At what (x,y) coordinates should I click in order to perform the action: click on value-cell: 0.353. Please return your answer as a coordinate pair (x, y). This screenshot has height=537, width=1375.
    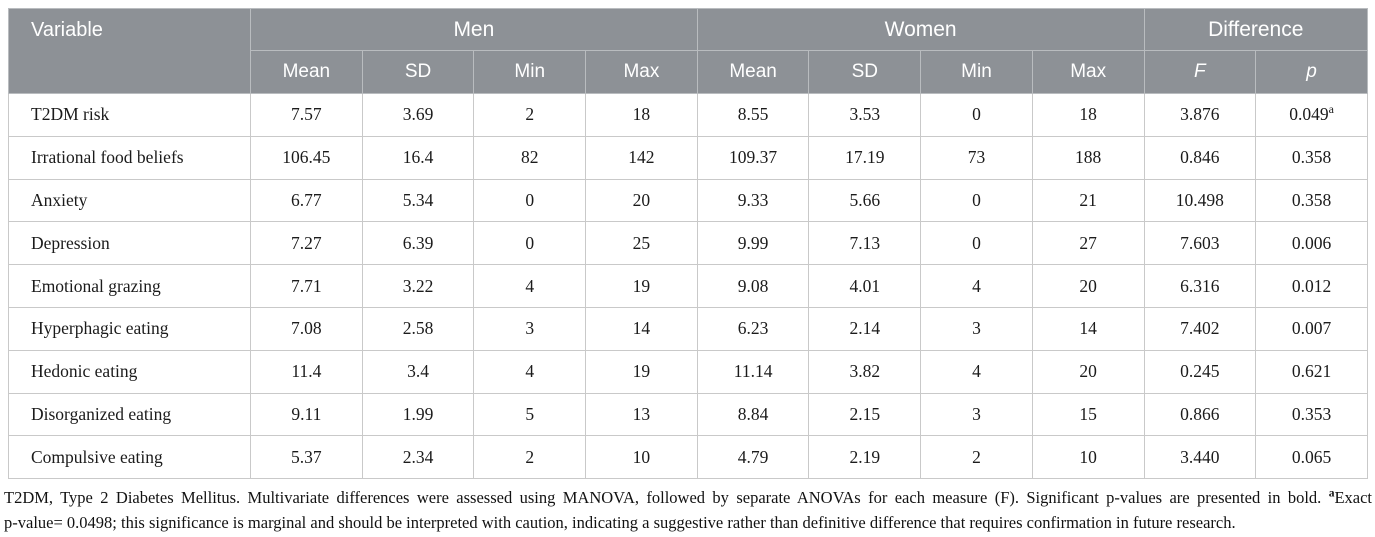
    Looking at the image, I should click on (1311, 414).